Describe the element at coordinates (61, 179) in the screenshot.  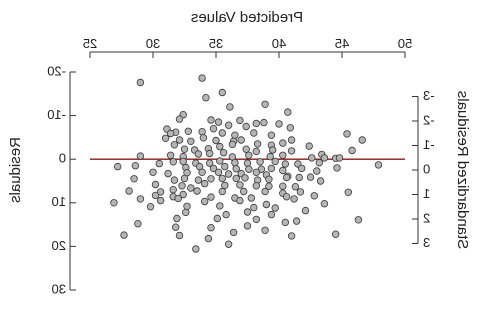
I see `left-y-axis-ticks: -20 -10 0 10 20 30` at that location.